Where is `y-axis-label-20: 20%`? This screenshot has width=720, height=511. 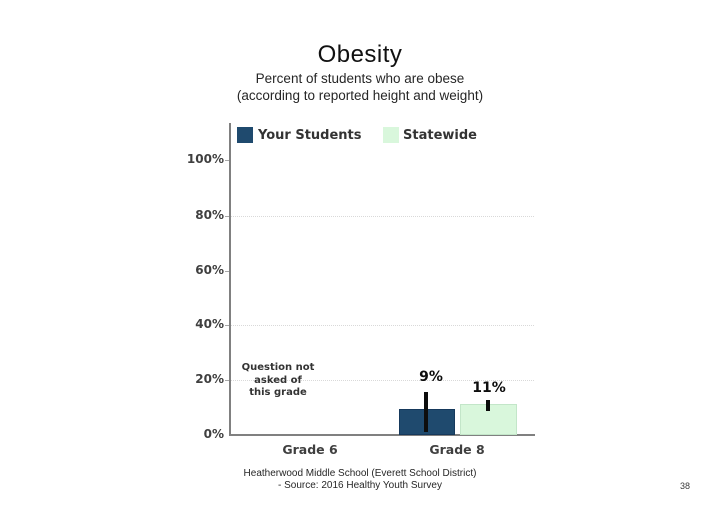
y-axis-label-20: 20% is located at coordinates (209, 379).